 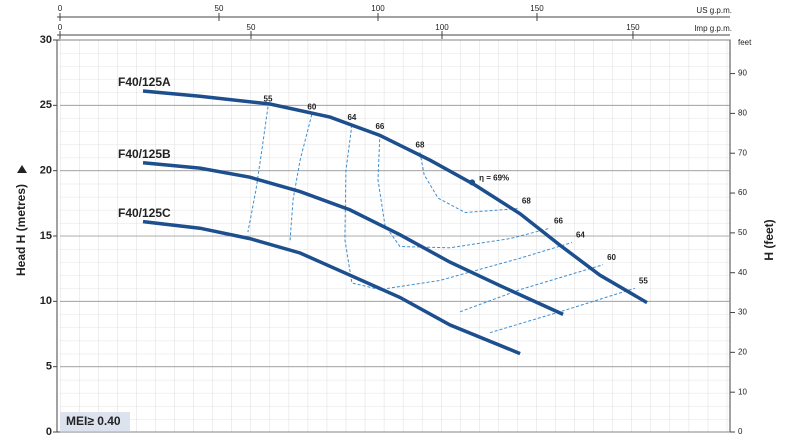 I want to click on axis-arrow, so click(x=22, y=169).